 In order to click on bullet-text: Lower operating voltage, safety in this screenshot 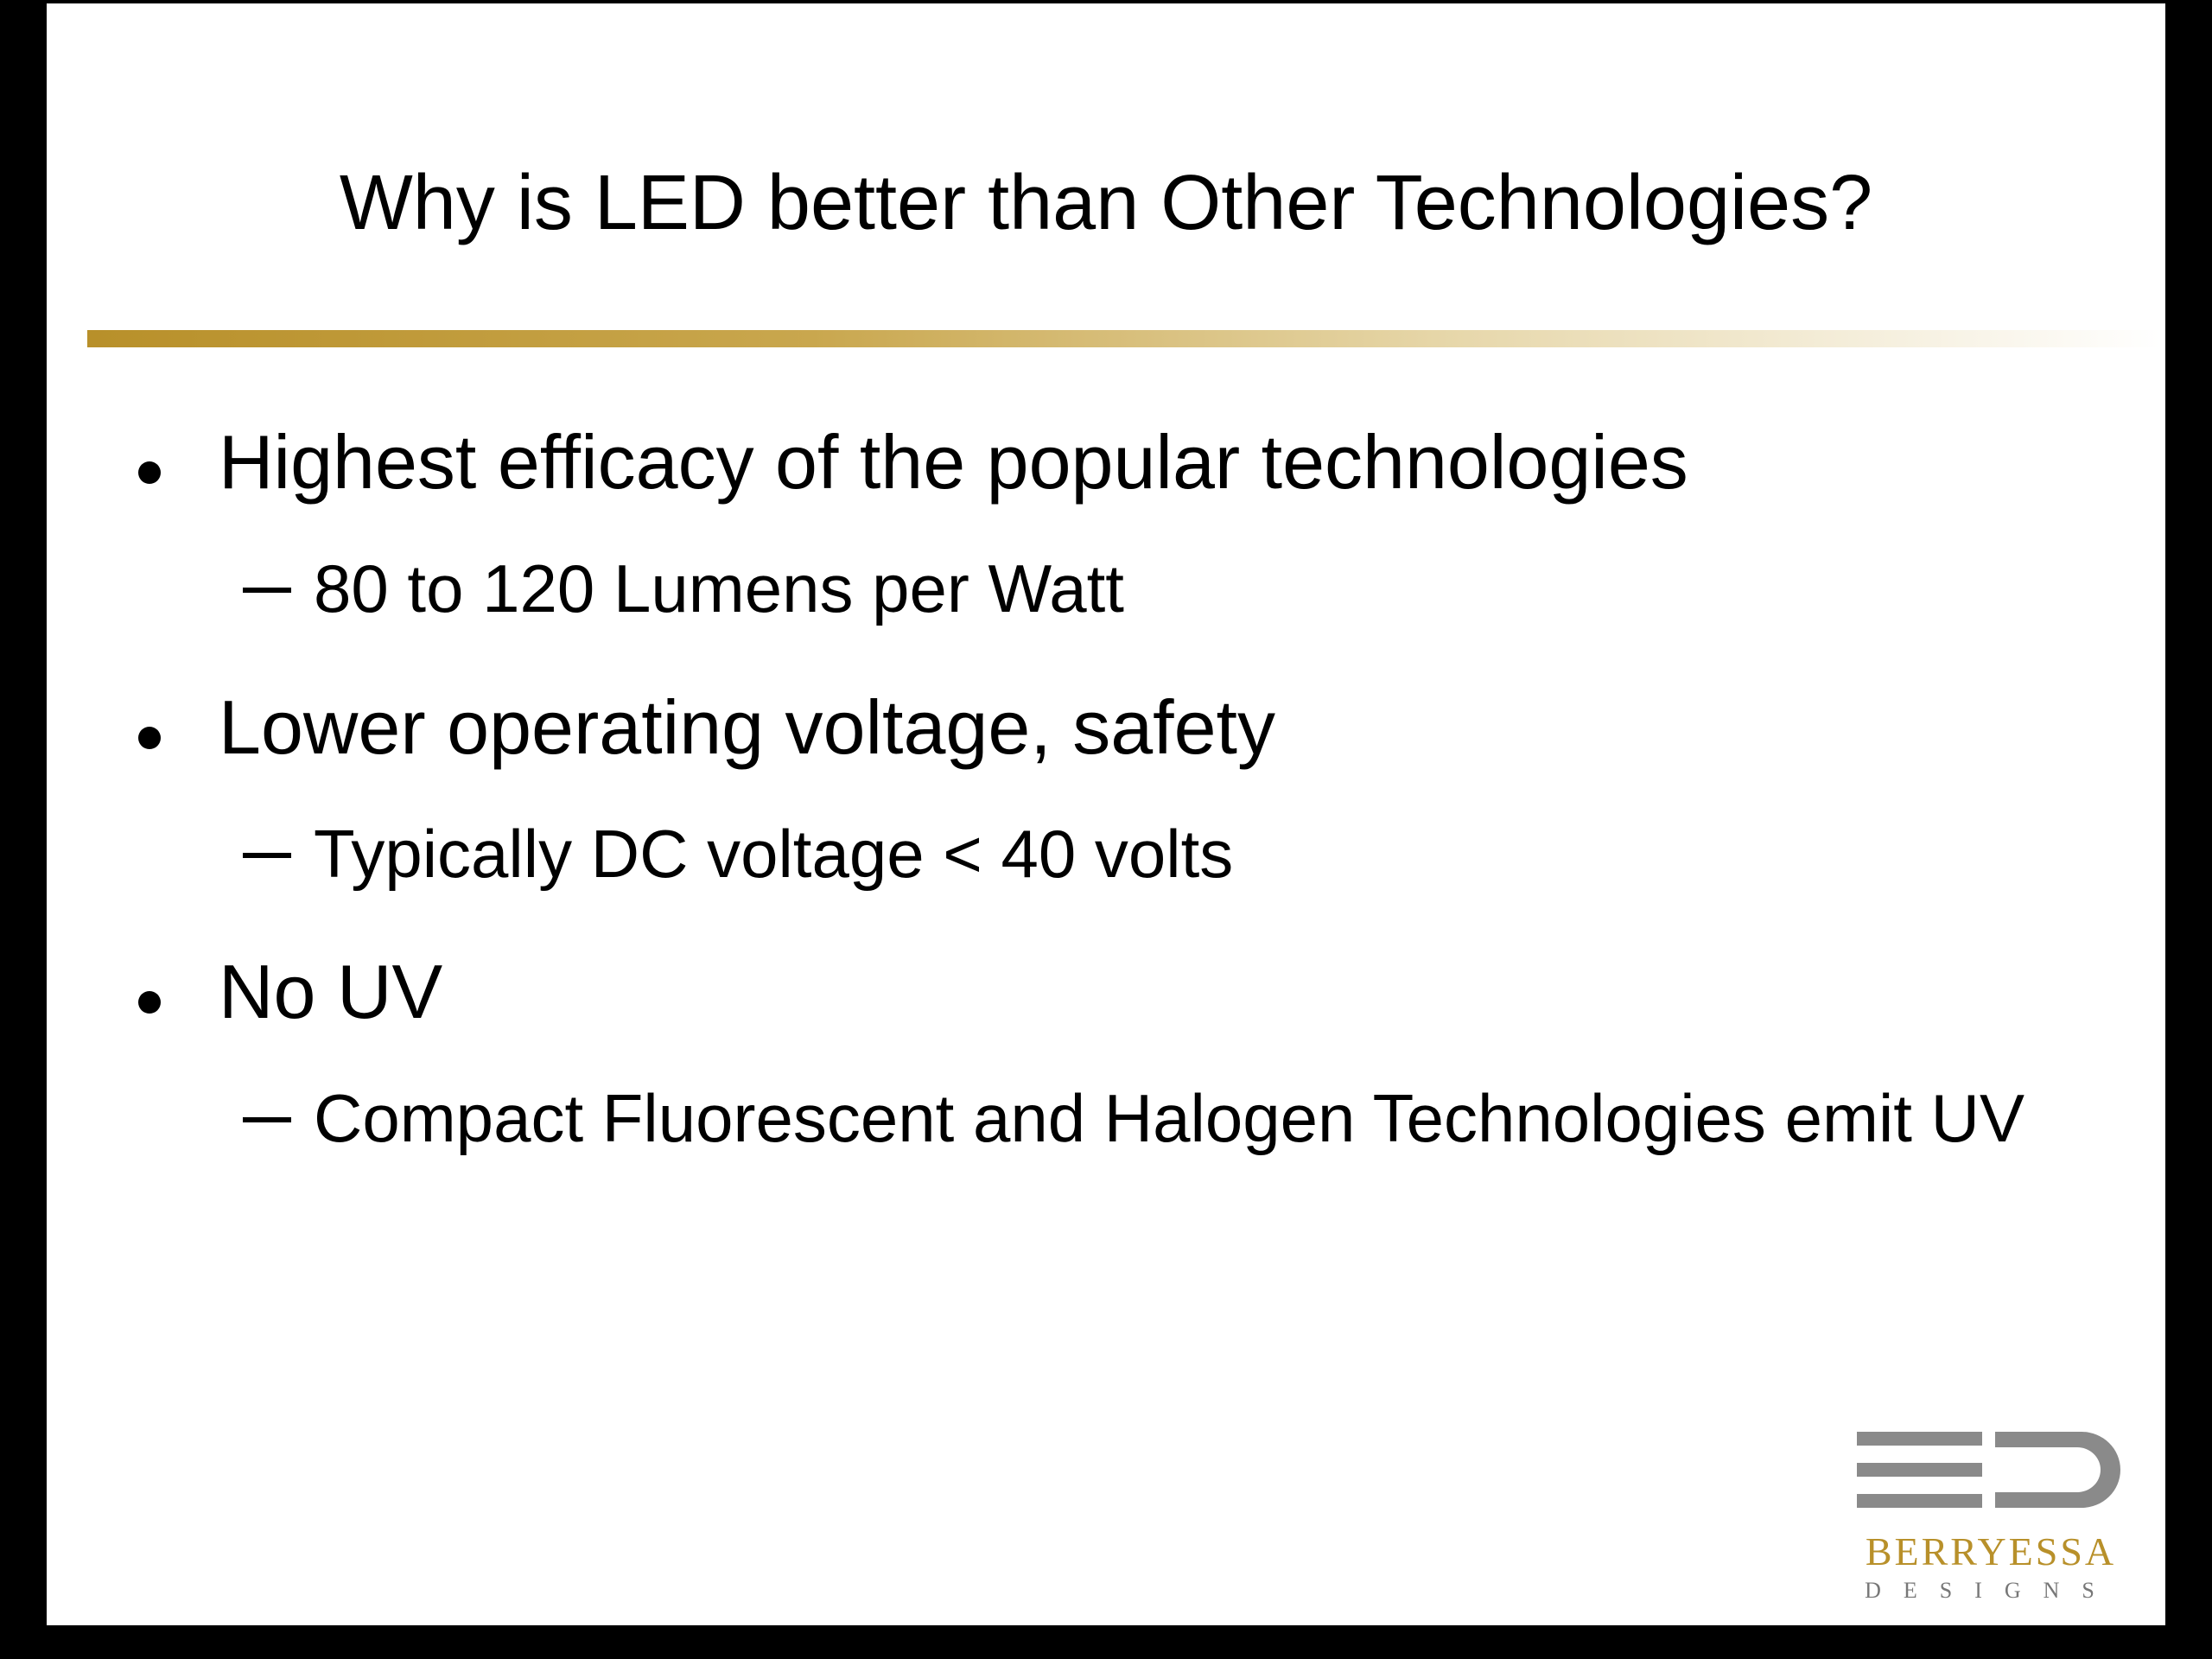, I will do `click(747, 727)`.